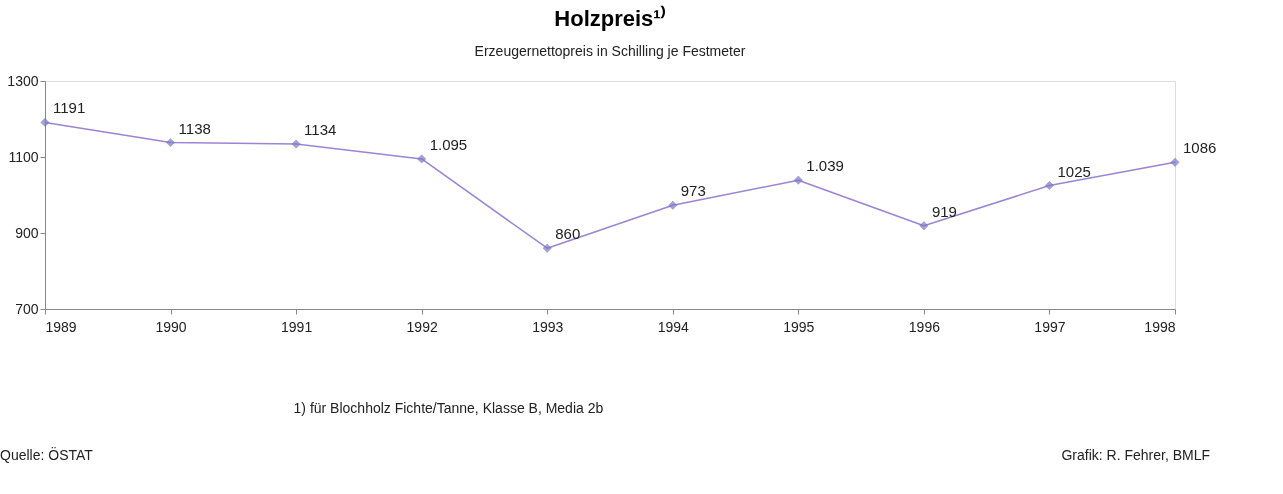 The image size is (1283, 494). What do you see at coordinates (69, 108) in the screenshot?
I see `data-label: 1191` at bounding box center [69, 108].